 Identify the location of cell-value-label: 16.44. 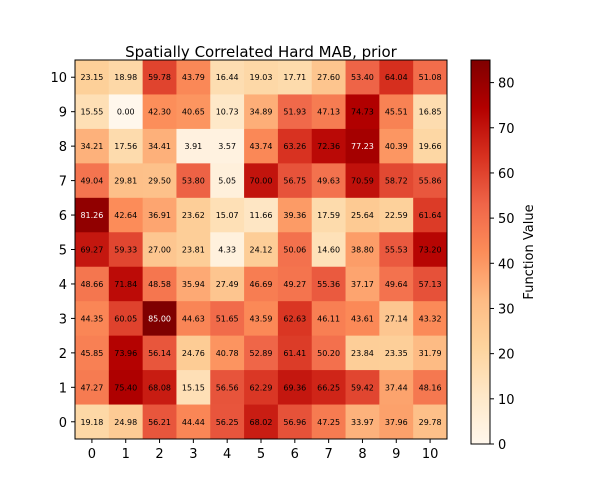
(227, 77).